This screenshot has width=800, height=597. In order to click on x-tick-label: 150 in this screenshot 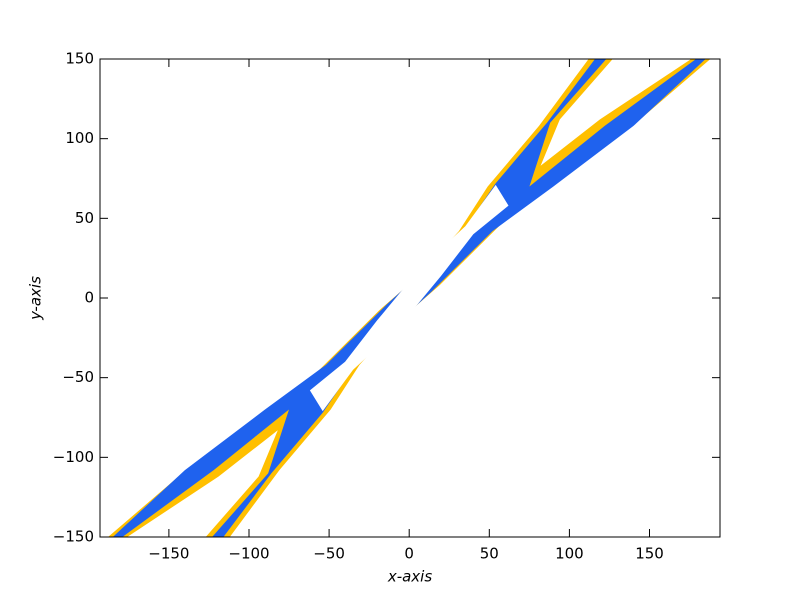, I will do `click(649, 554)`.